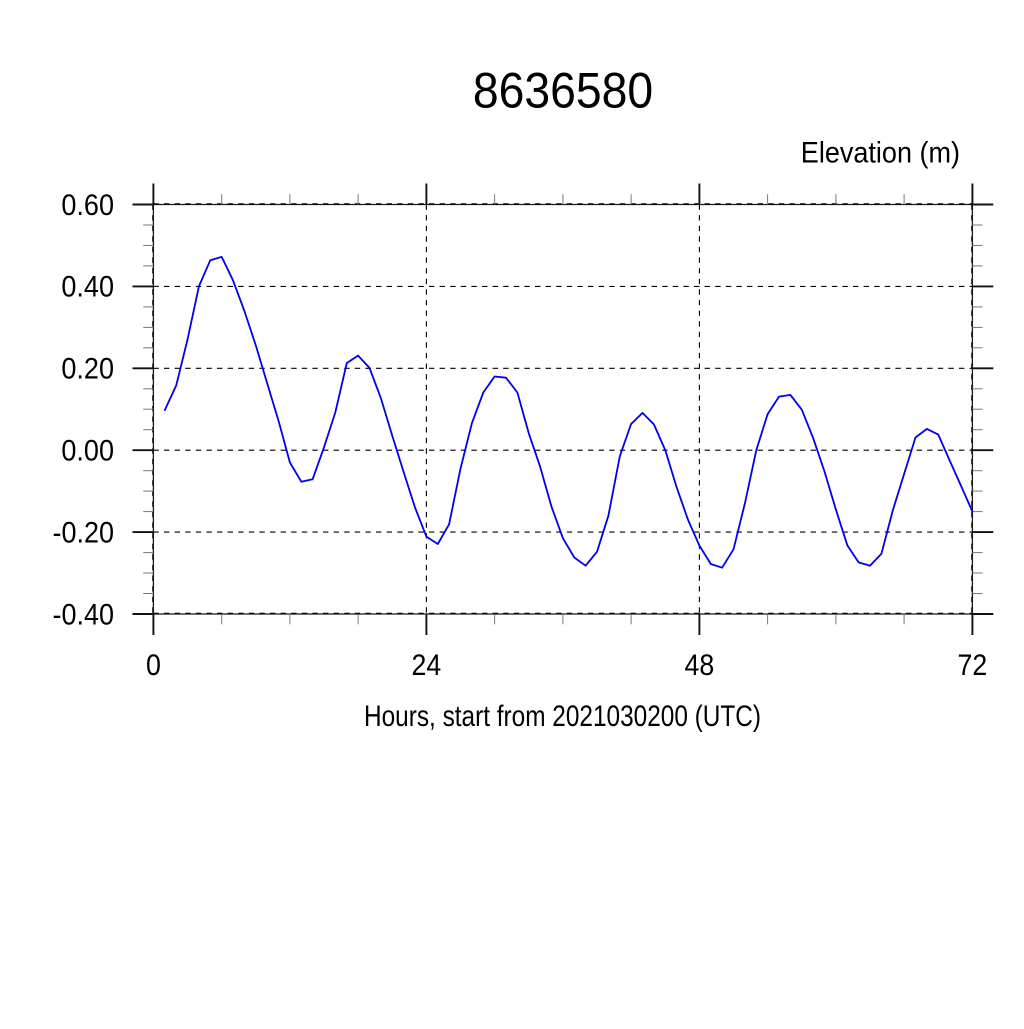 The height and width of the screenshot is (1029, 1024). What do you see at coordinates (87, 205) in the screenshot?
I see `svg-text: 0.60` at bounding box center [87, 205].